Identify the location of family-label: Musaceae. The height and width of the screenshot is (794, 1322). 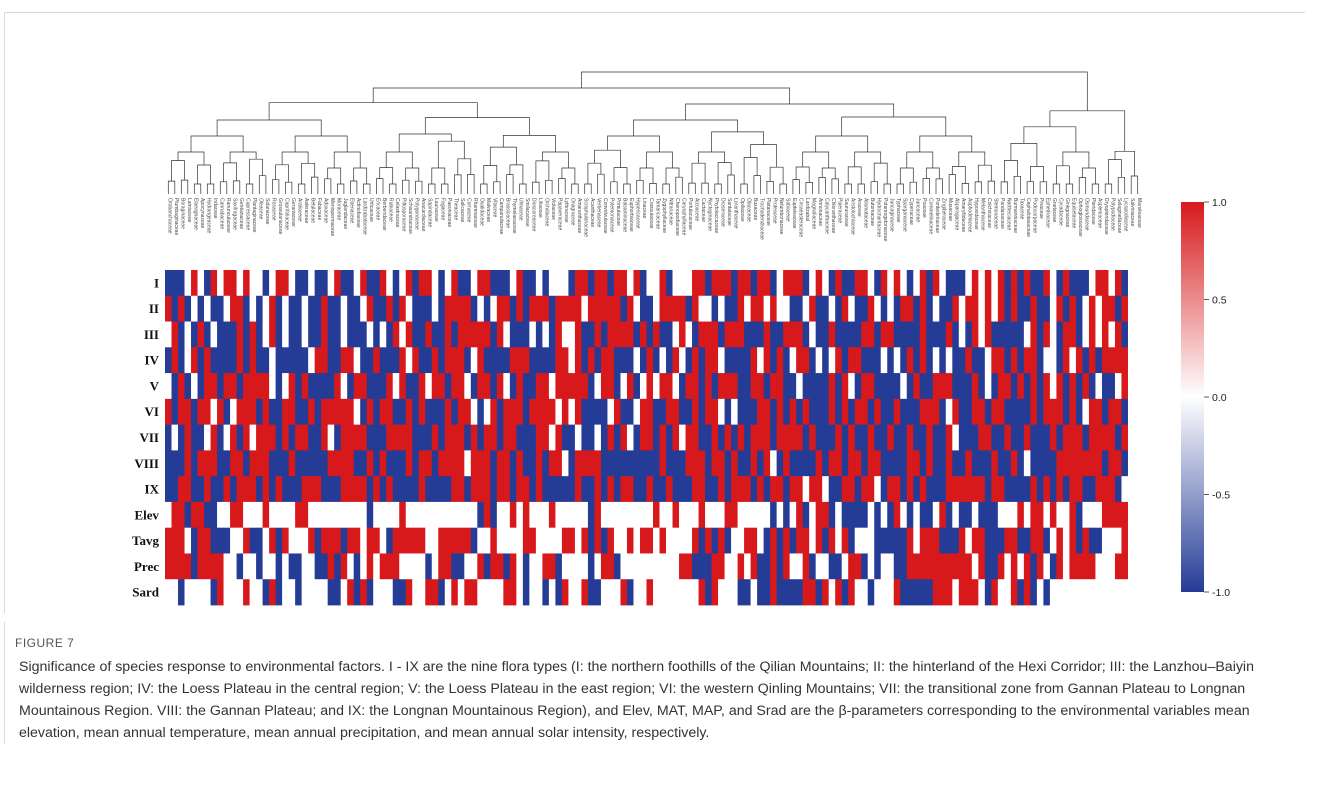
(950, 209).